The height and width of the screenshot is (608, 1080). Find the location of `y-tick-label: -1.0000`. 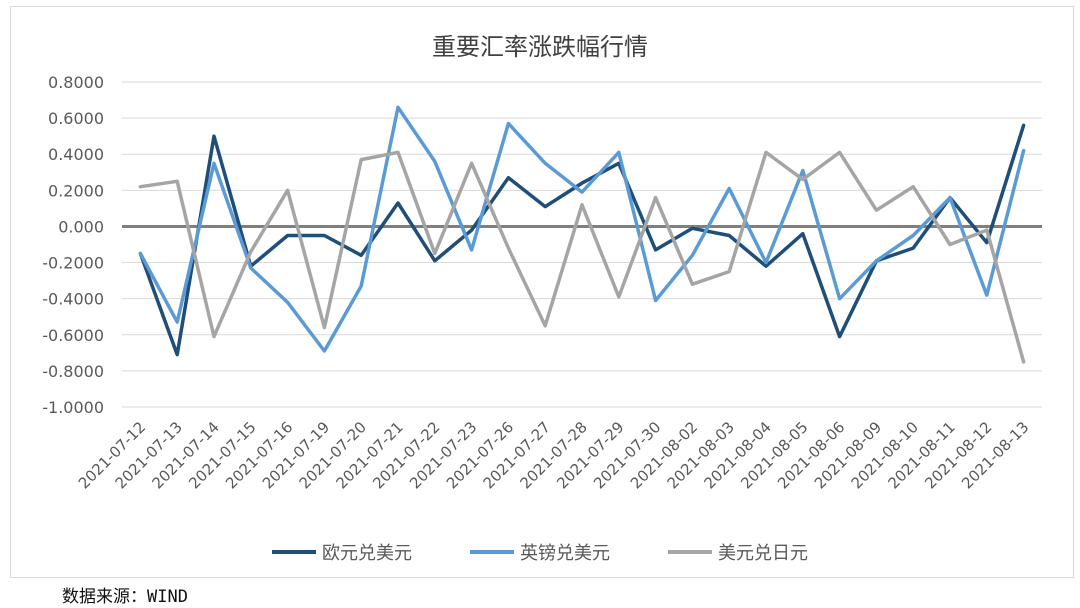

y-tick-label: -1.0000 is located at coordinates (73, 407).